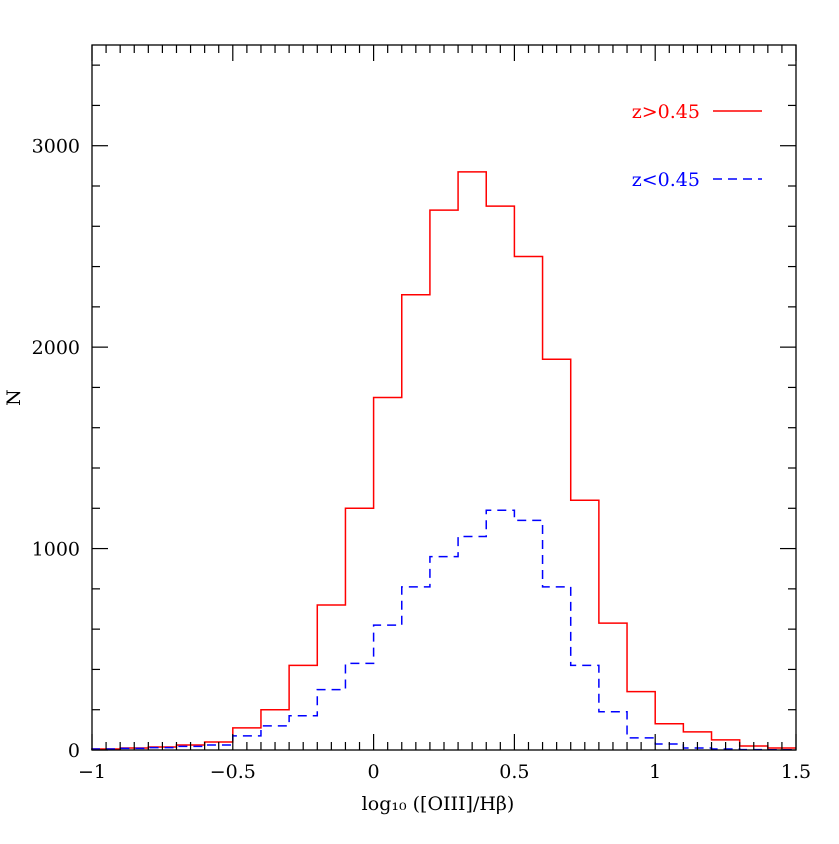 The image size is (839, 844). What do you see at coordinates (56, 348) in the screenshot?
I see `y-tick-label: 2000` at bounding box center [56, 348].